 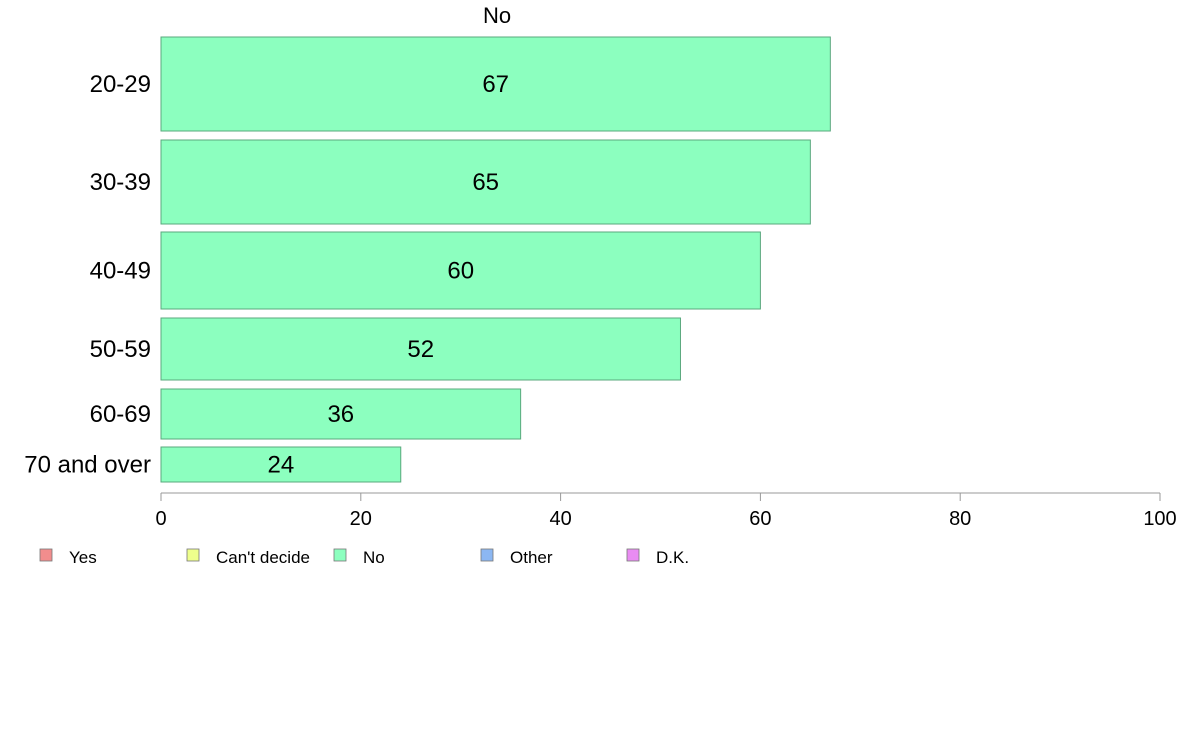 I want to click on value-label: 24, so click(x=281, y=465).